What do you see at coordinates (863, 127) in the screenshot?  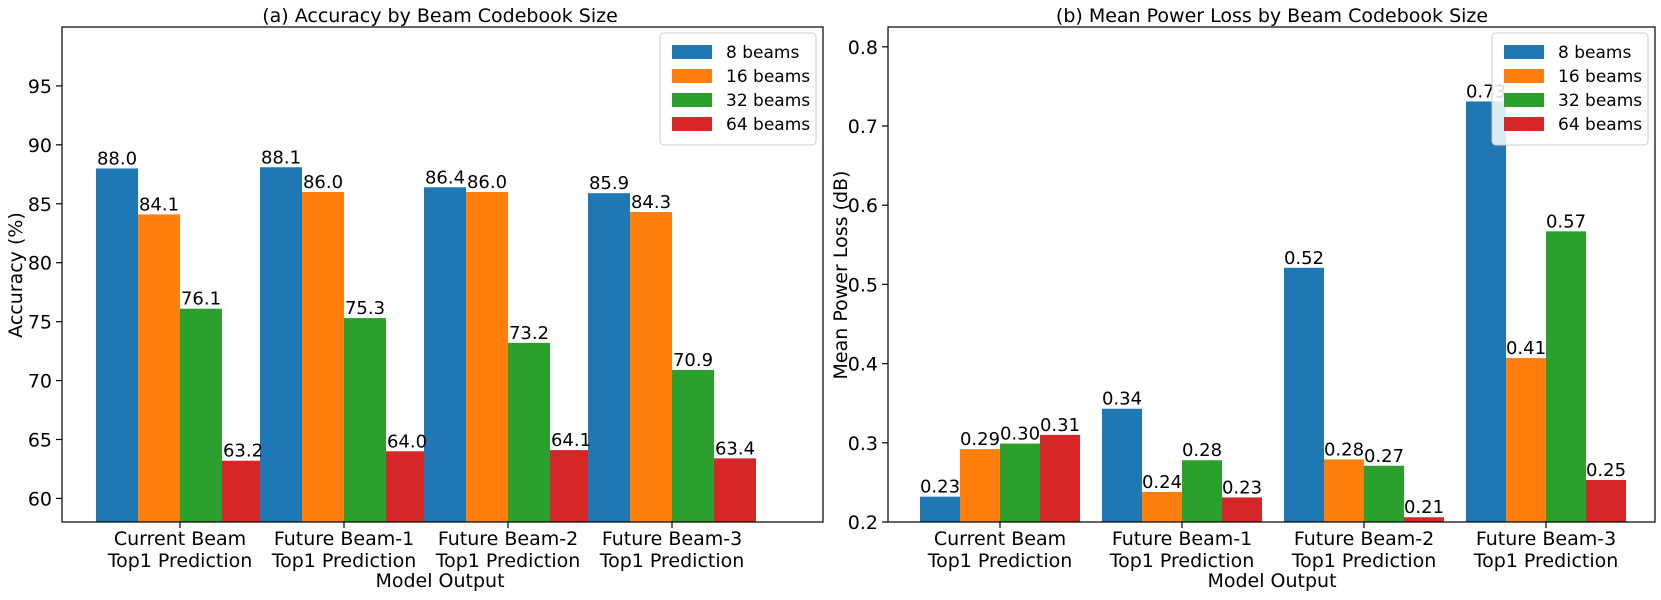 I see `y-tick-label: 0.7` at bounding box center [863, 127].